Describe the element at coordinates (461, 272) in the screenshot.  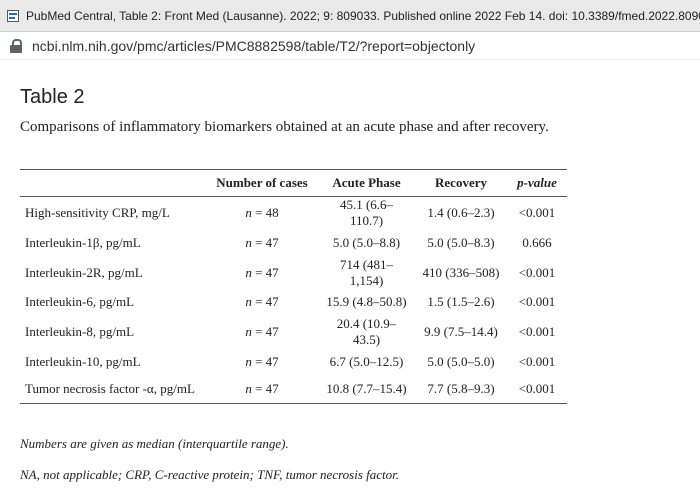
I see `cell-recovery: 410 (336–508)` at that location.